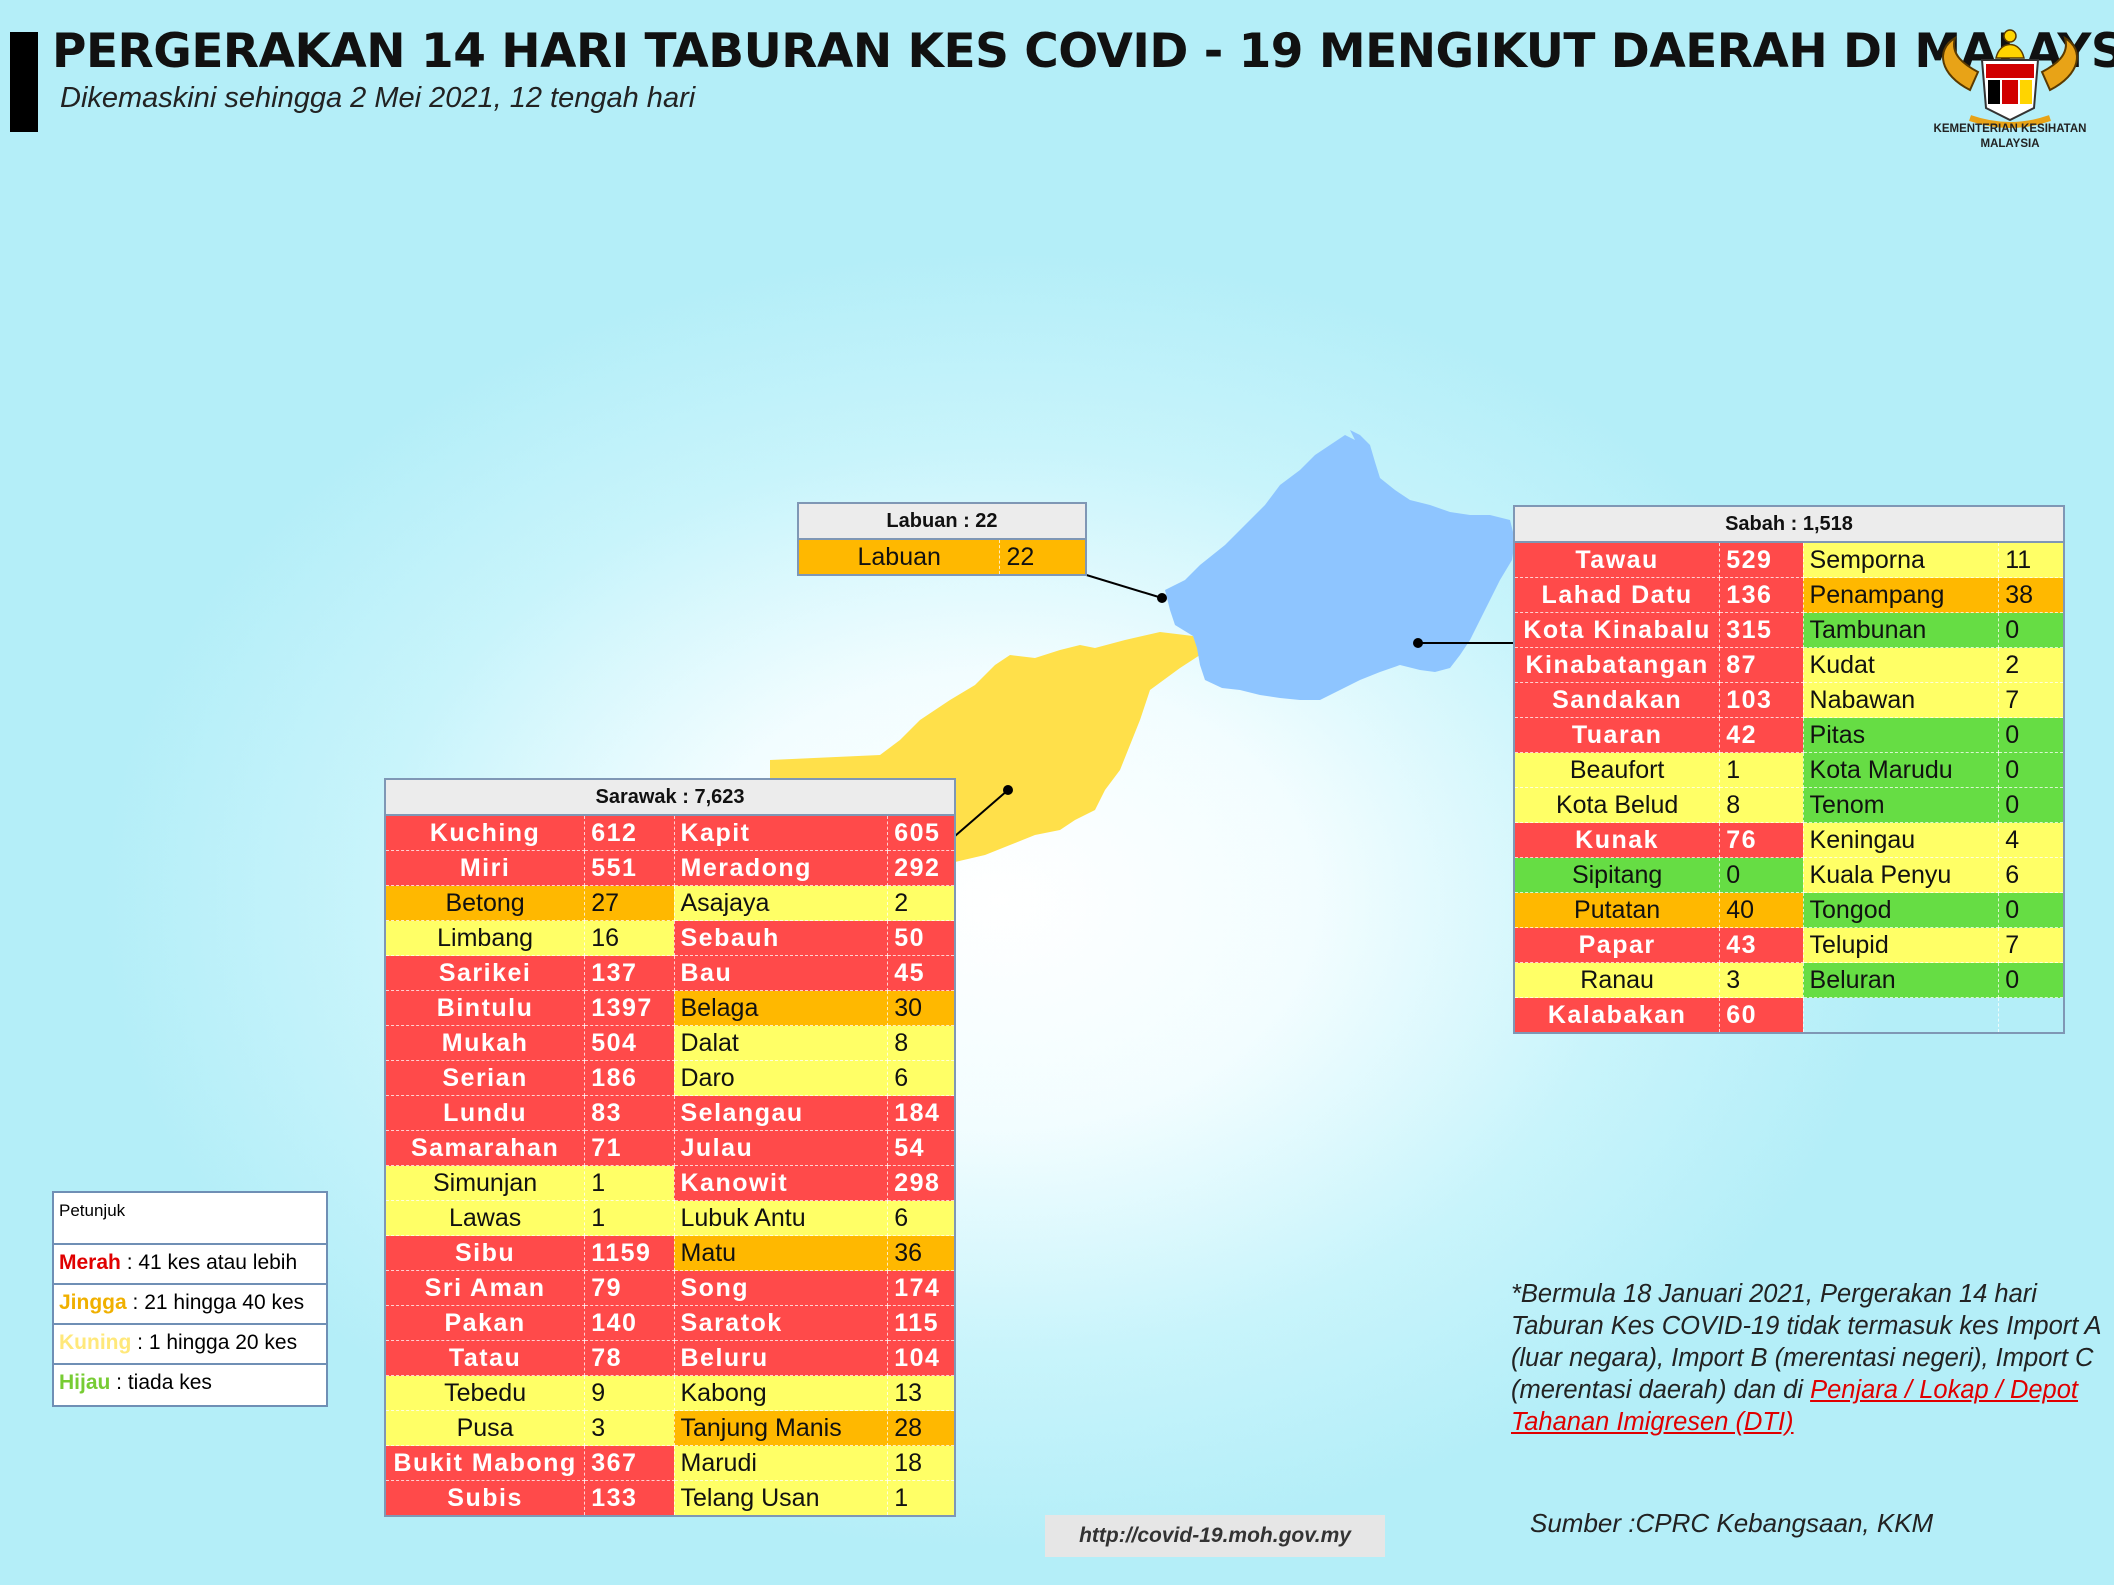 This screenshot has height=1585, width=2114. I want to click on labuan-pointer-dot, so click(1162, 598).